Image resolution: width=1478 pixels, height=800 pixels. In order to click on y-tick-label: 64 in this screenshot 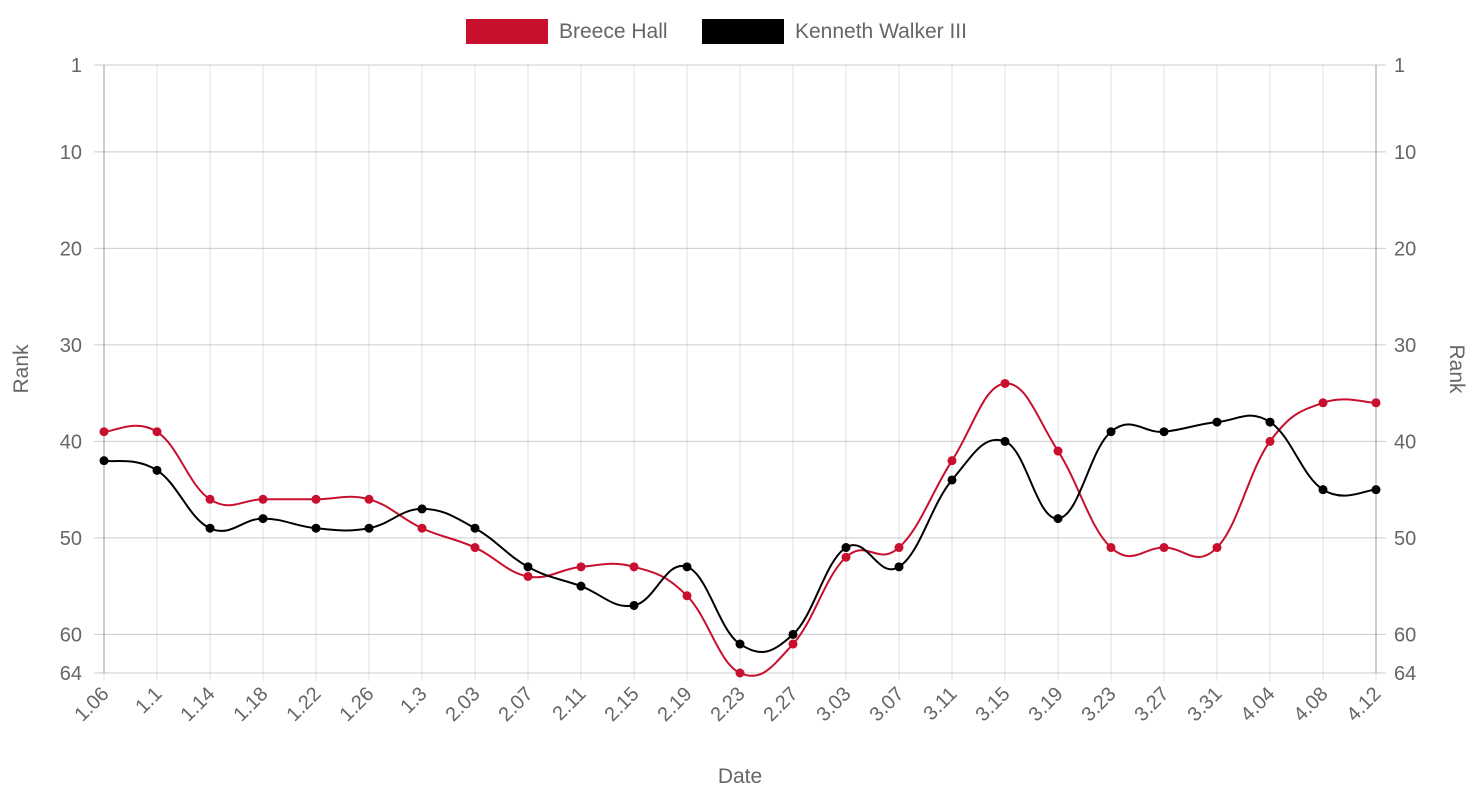, I will do `click(71, 674)`.